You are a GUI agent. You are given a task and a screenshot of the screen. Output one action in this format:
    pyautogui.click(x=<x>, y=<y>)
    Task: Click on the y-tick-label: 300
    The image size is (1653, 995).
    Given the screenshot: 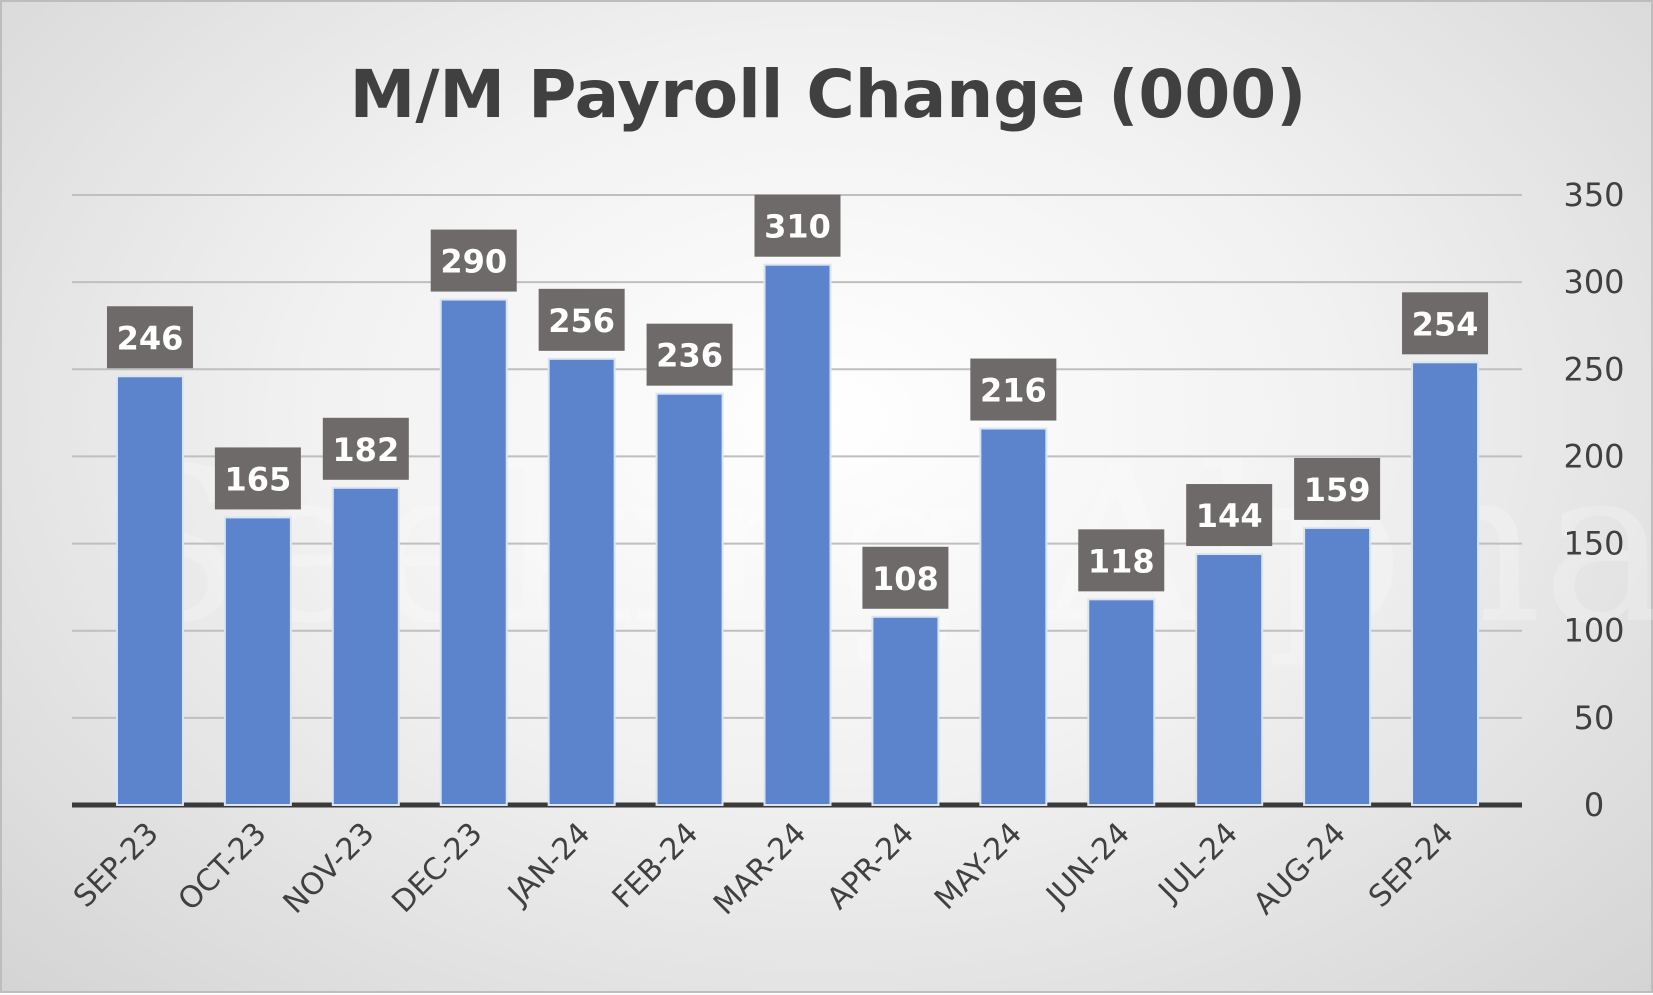 What is the action you would take?
    pyautogui.click(x=1593, y=282)
    